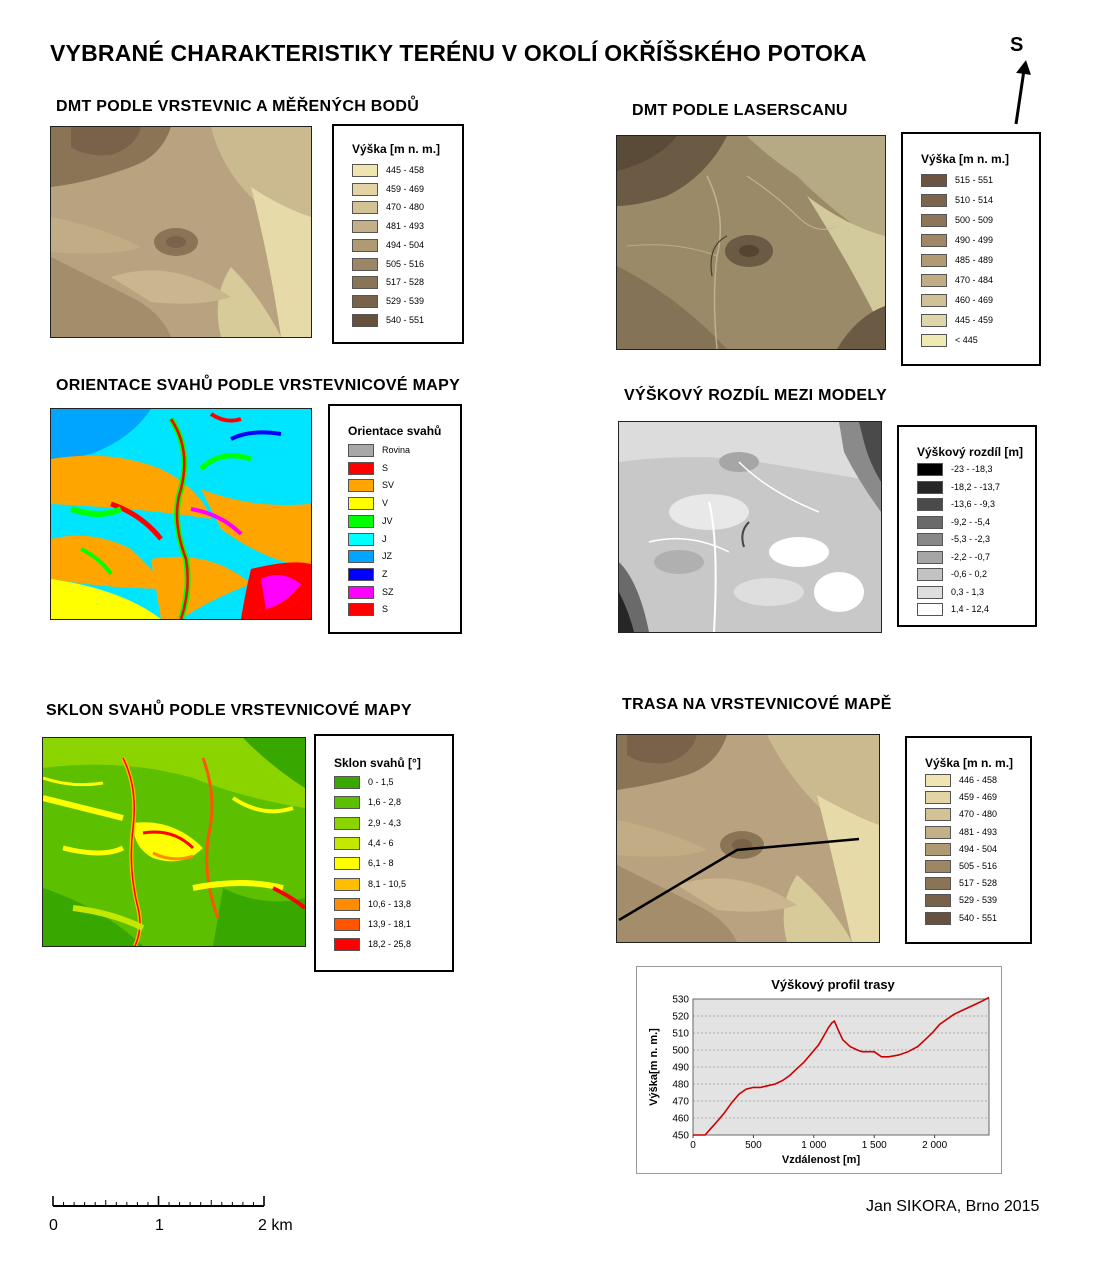 The width and height of the screenshot is (1100, 1275). I want to click on scale-label-1: 1, so click(159, 1225).